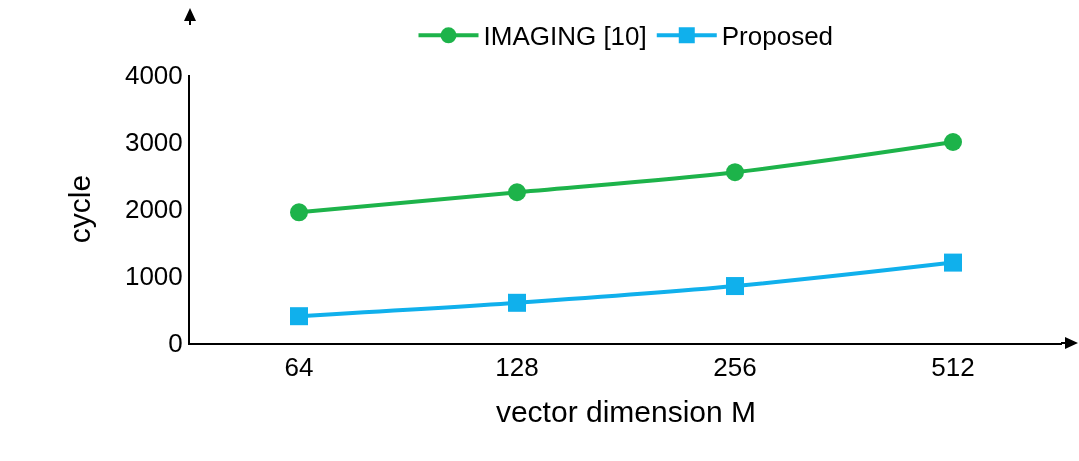  What do you see at coordinates (80, 209) in the screenshot?
I see `y-axis-title: cycle` at bounding box center [80, 209].